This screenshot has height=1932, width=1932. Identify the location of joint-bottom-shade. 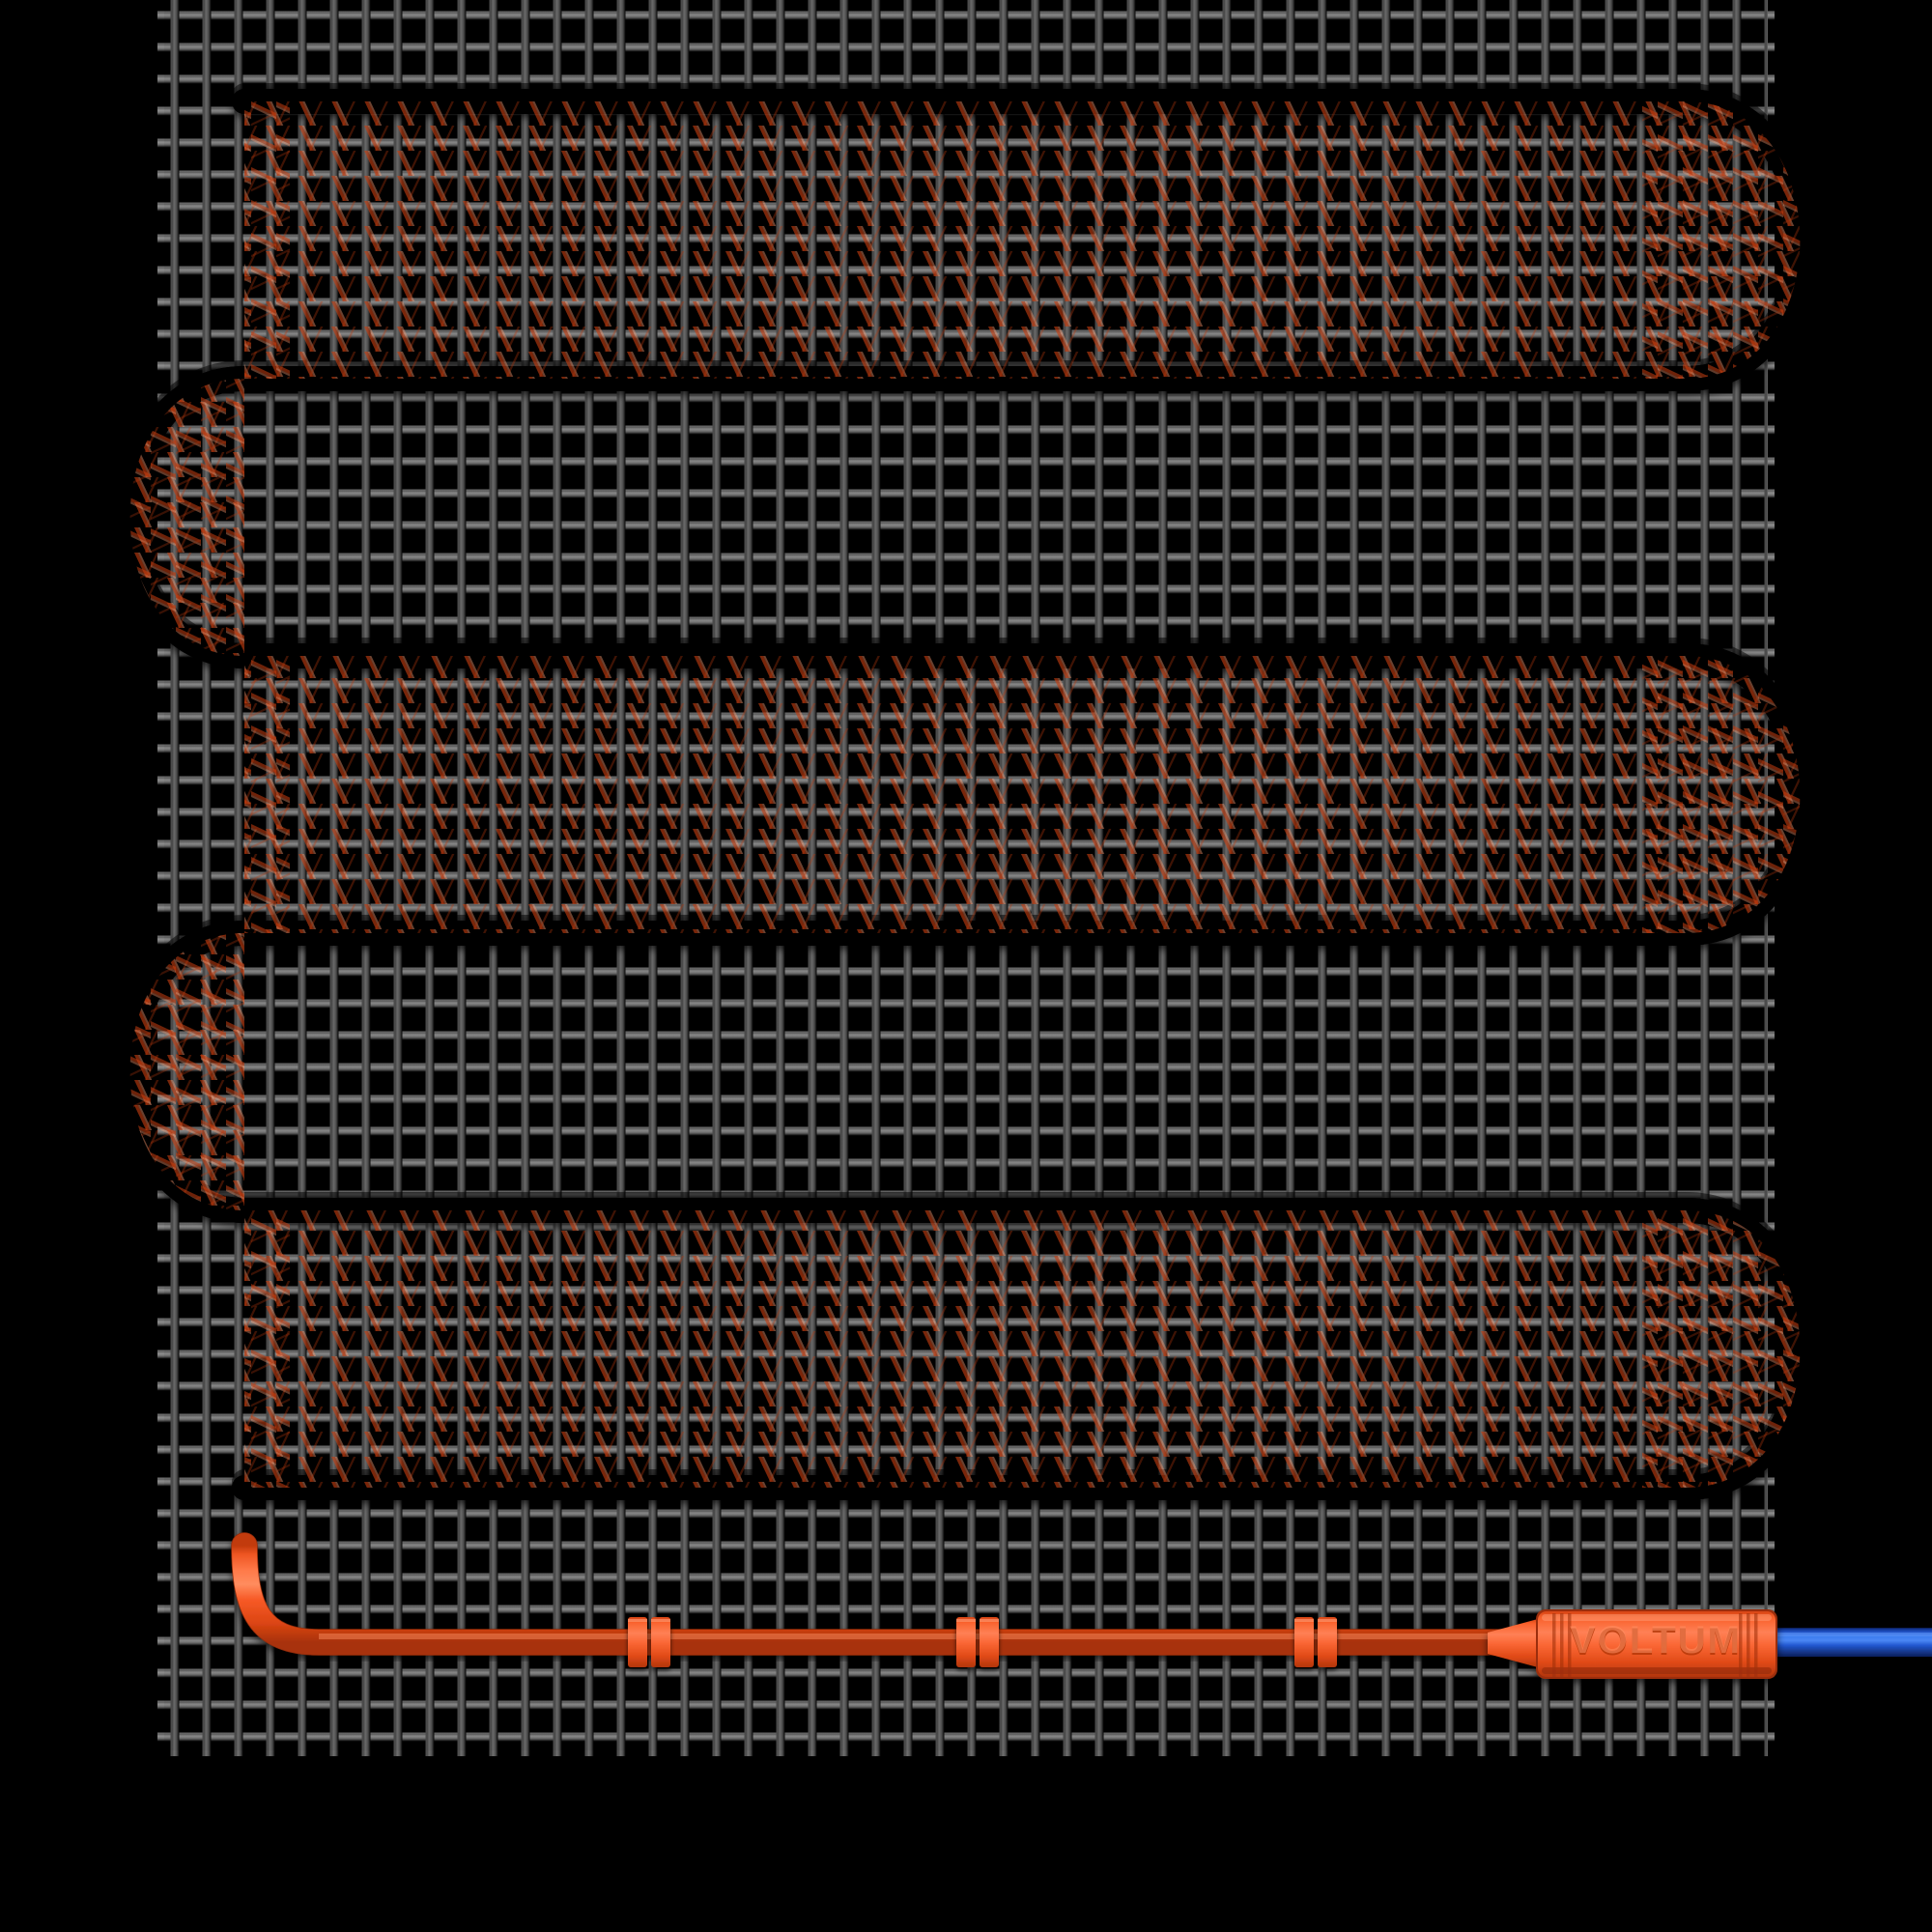
(1657, 1670).